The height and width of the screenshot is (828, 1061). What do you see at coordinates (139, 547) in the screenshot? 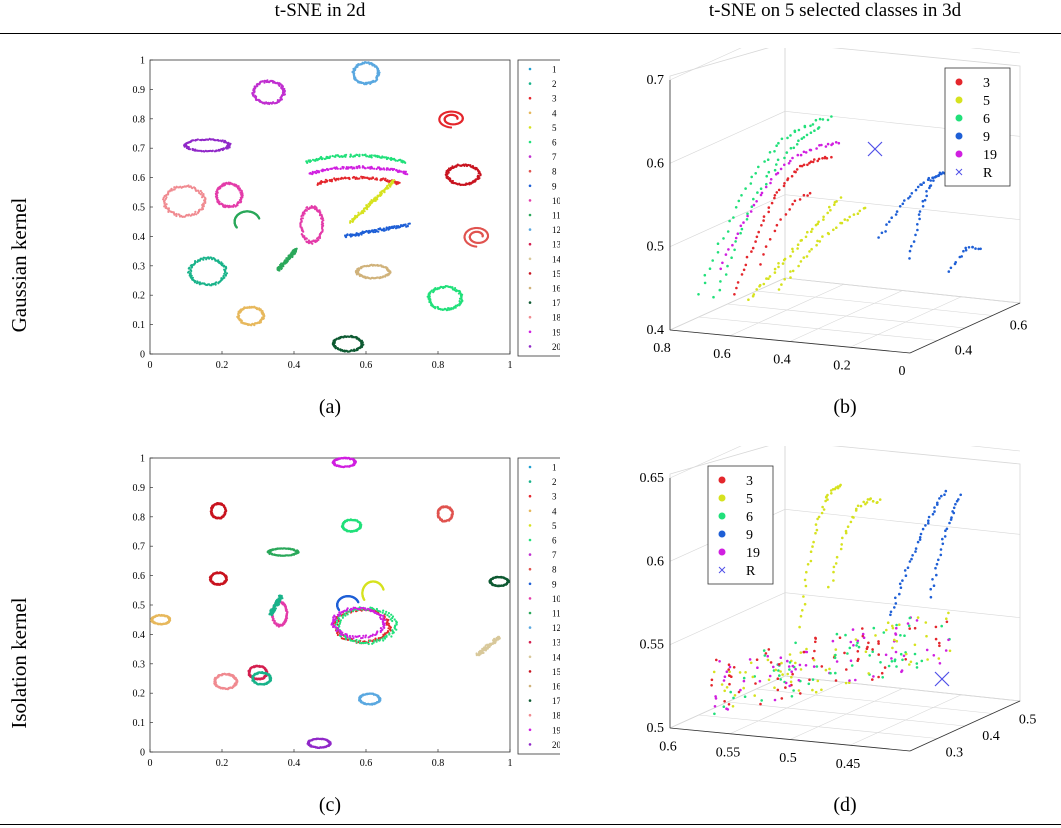
I see `plot-c-ytick-label: 0.7` at bounding box center [139, 547].